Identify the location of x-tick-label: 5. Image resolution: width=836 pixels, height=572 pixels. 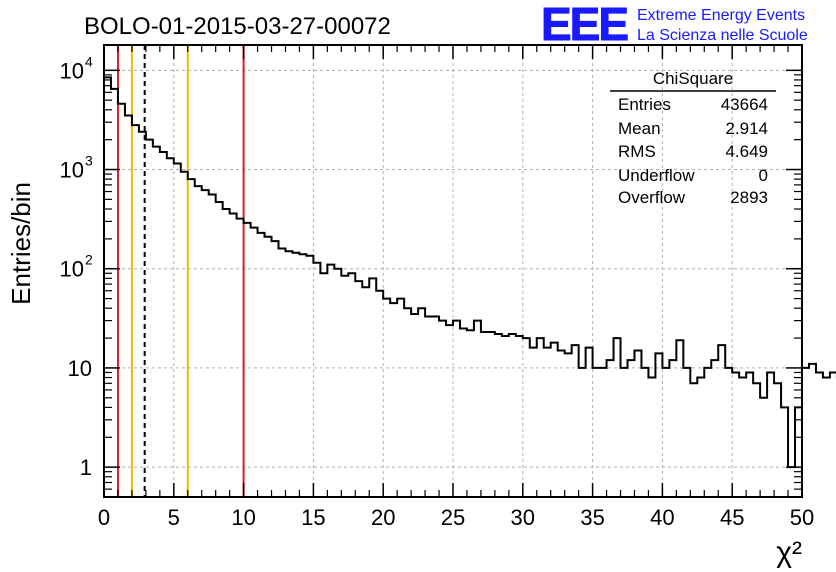
(174, 517).